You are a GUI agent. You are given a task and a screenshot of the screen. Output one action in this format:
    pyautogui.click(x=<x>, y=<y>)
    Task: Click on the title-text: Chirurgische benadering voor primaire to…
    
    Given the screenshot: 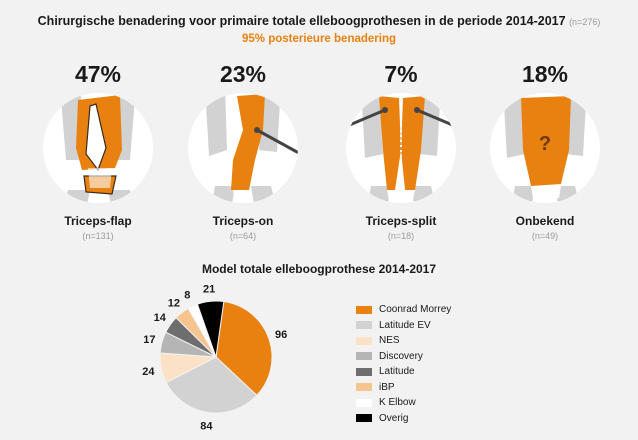 What is the action you would take?
    pyautogui.click(x=301, y=21)
    